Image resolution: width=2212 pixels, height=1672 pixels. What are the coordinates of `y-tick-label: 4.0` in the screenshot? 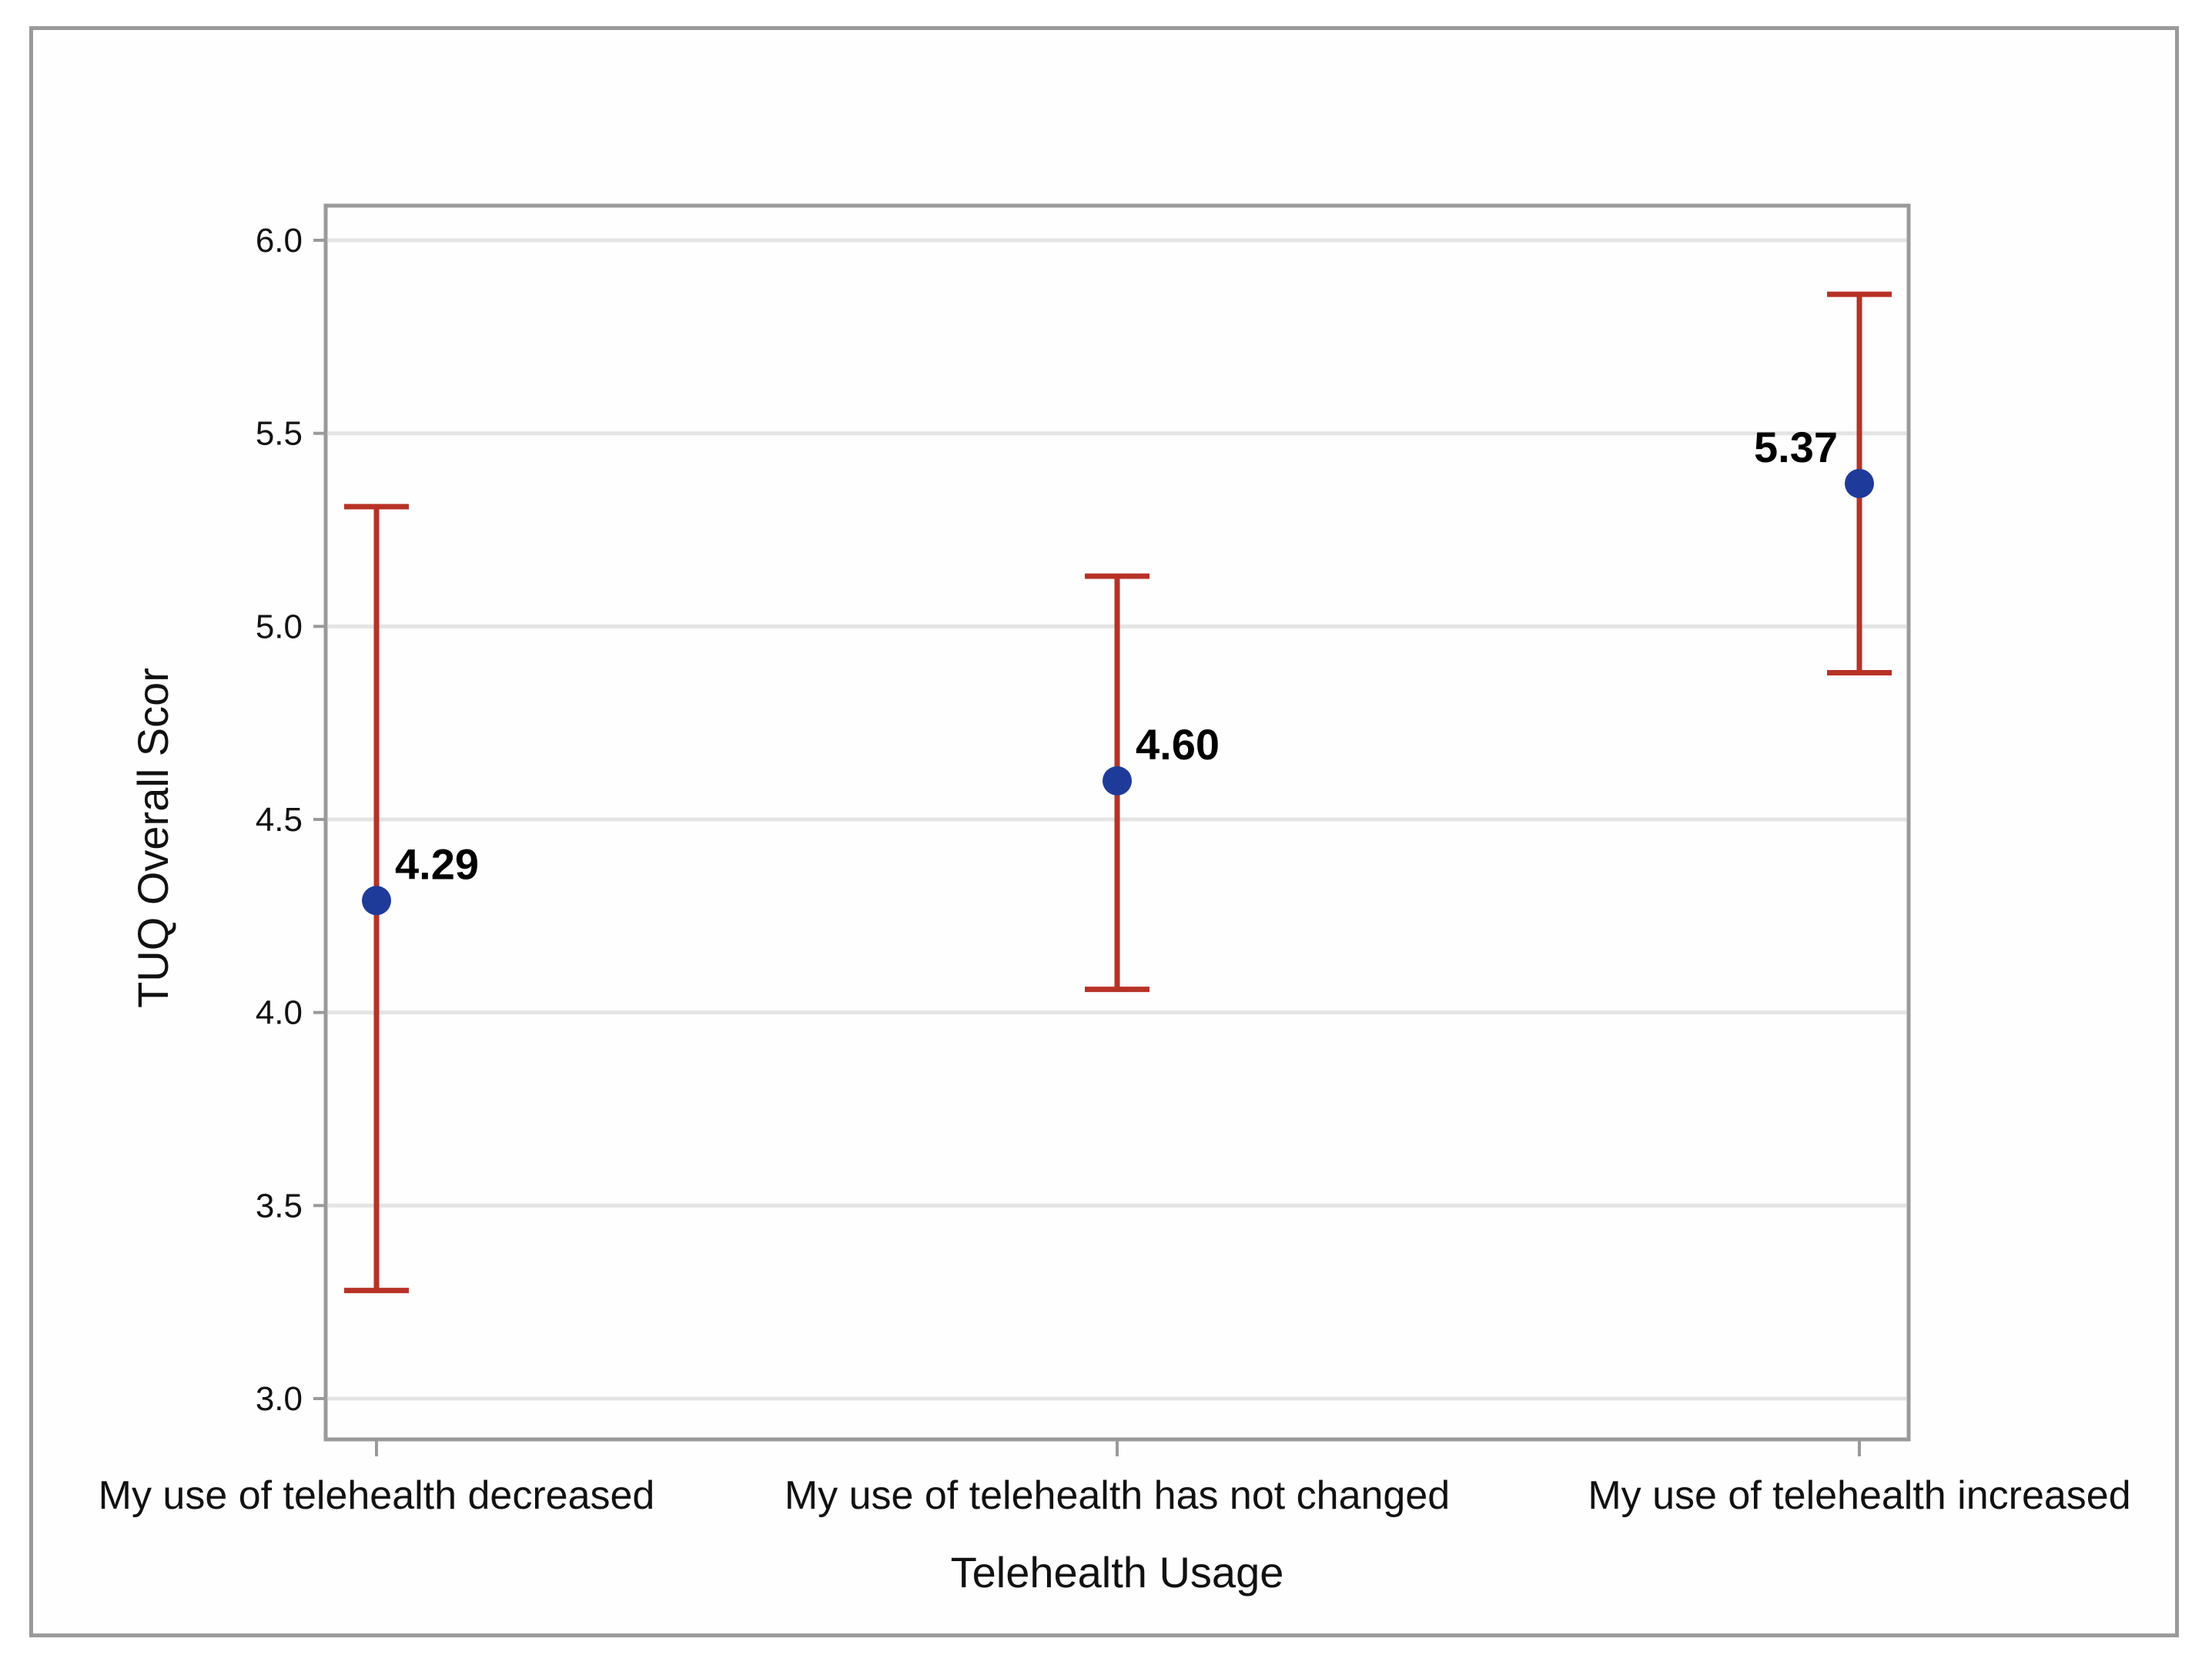 It's located at (279, 1013).